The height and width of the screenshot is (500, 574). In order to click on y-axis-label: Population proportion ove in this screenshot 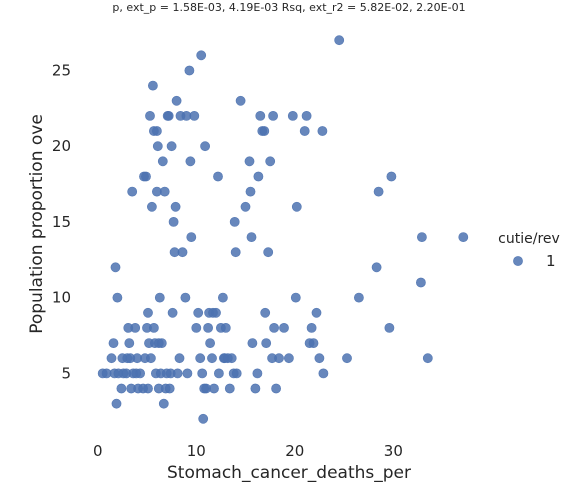, I will do `click(37, 224)`.